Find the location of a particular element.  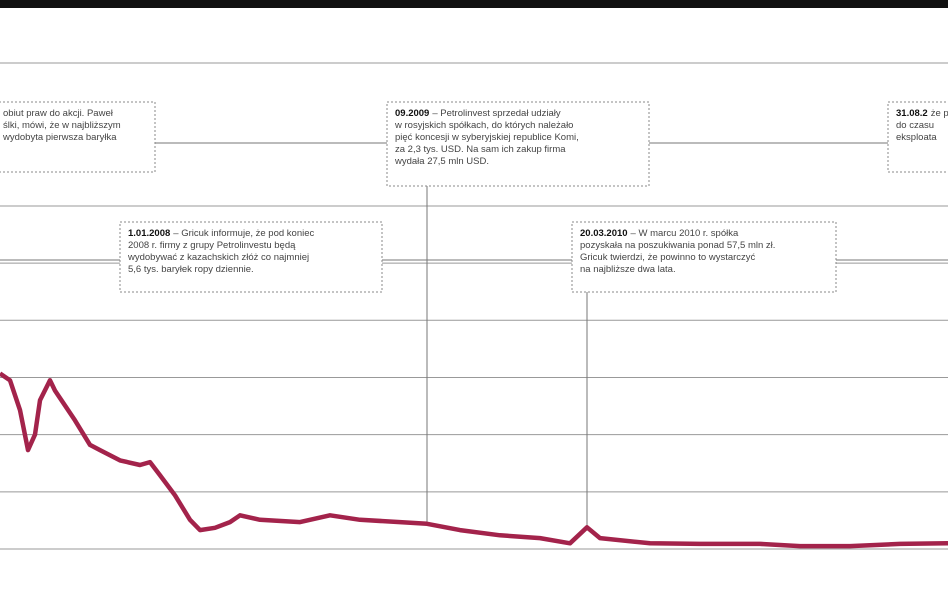

annotation-line: do czasu is located at coordinates (915, 125).